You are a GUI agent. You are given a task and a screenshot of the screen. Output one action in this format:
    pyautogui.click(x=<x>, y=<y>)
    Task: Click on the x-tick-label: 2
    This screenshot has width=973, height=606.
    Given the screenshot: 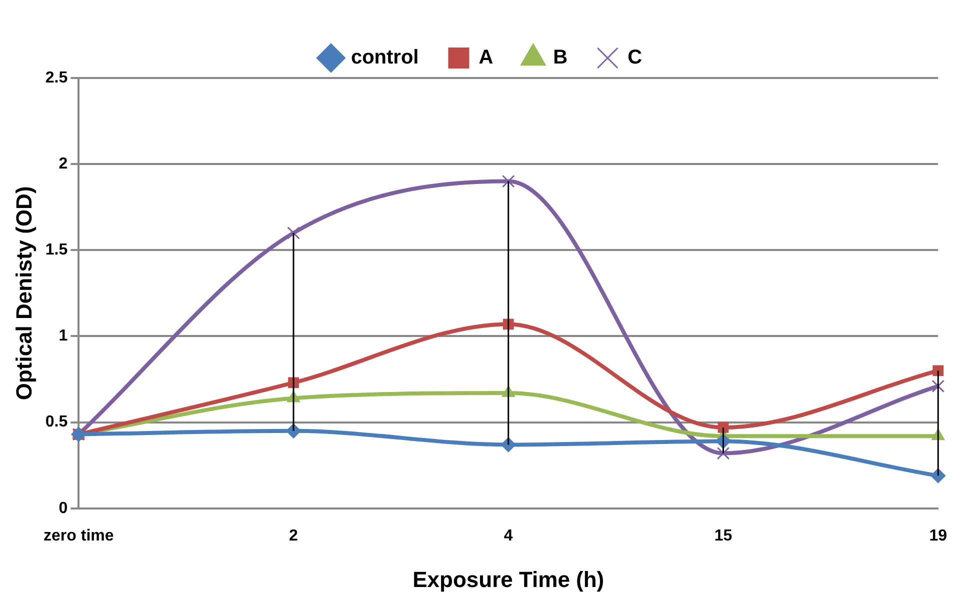 What is the action you would take?
    pyautogui.click(x=293, y=535)
    